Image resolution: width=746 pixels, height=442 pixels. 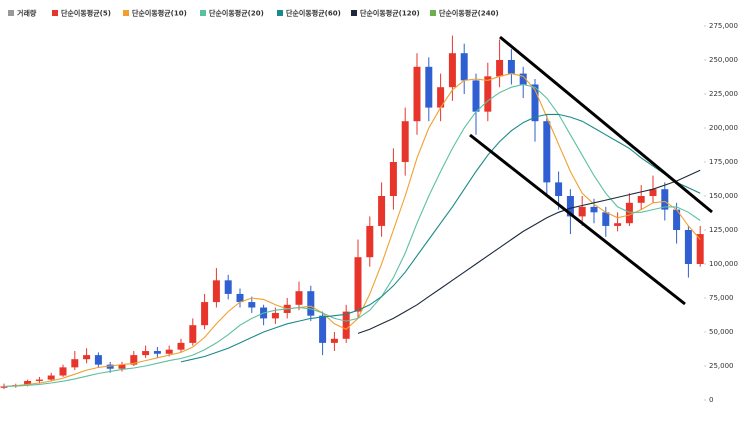 What do you see at coordinates (723, 162) in the screenshot?
I see `y-tick-label: 175,000` at bounding box center [723, 162].